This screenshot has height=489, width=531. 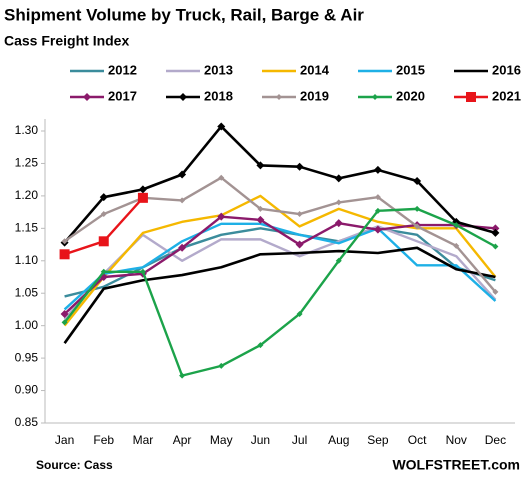 What do you see at coordinates (27, 292) in the screenshot?
I see `y-tick-label: 1.05` at bounding box center [27, 292].